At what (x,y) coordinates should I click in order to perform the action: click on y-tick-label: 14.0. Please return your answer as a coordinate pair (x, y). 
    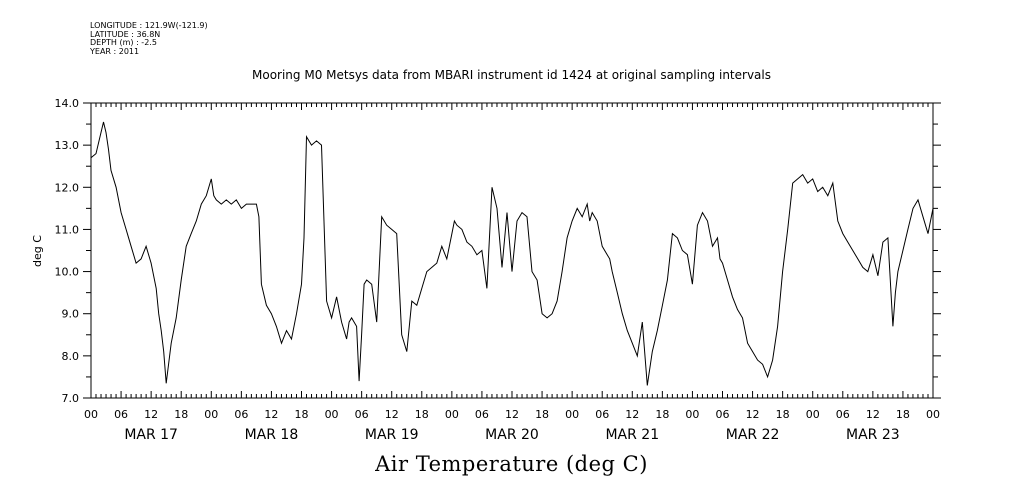
    Looking at the image, I should click on (67, 103).